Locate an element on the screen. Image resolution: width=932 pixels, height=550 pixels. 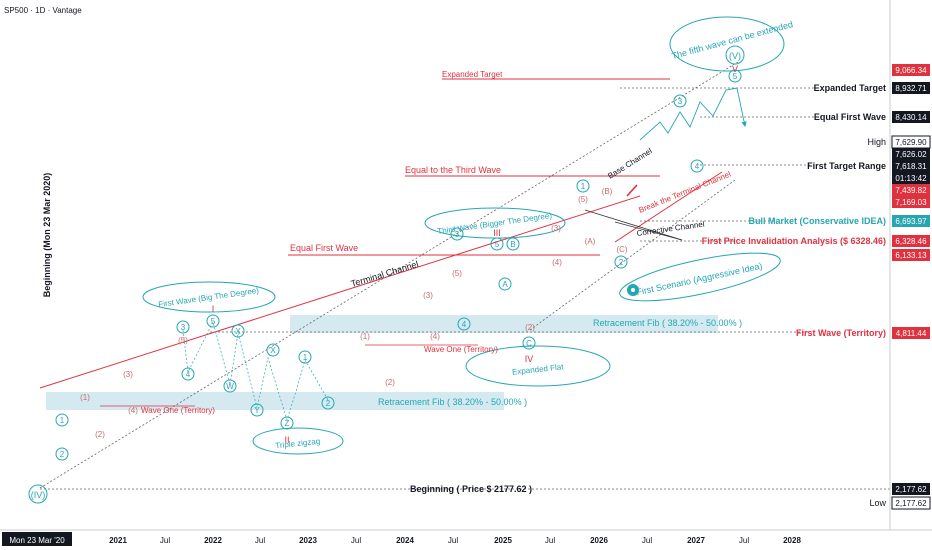
badge-red-a is located at coordinates (911, 190).